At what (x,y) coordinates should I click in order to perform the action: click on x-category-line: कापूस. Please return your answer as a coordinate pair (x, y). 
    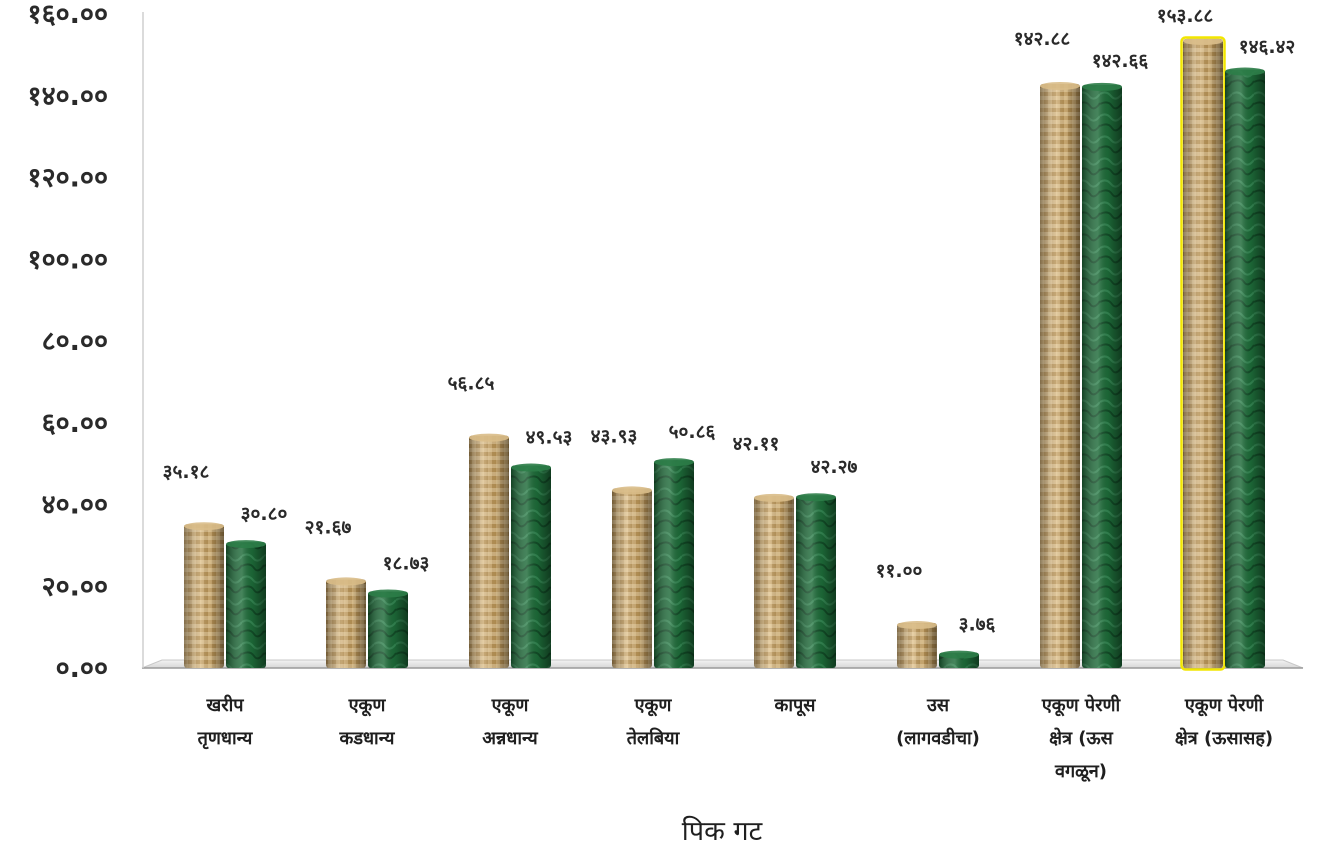
    Looking at the image, I should click on (795, 706).